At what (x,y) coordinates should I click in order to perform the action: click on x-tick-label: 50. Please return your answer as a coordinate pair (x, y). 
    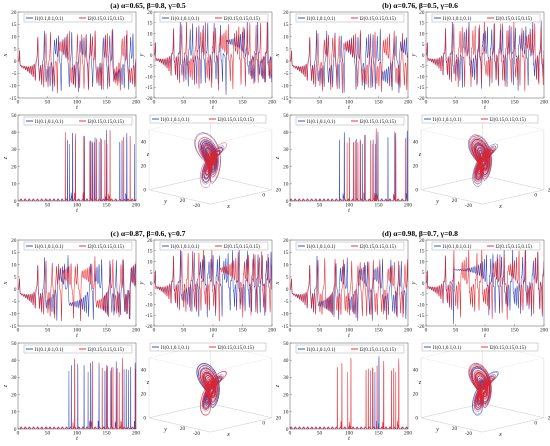
    Looking at the image, I should click on (320, 434).